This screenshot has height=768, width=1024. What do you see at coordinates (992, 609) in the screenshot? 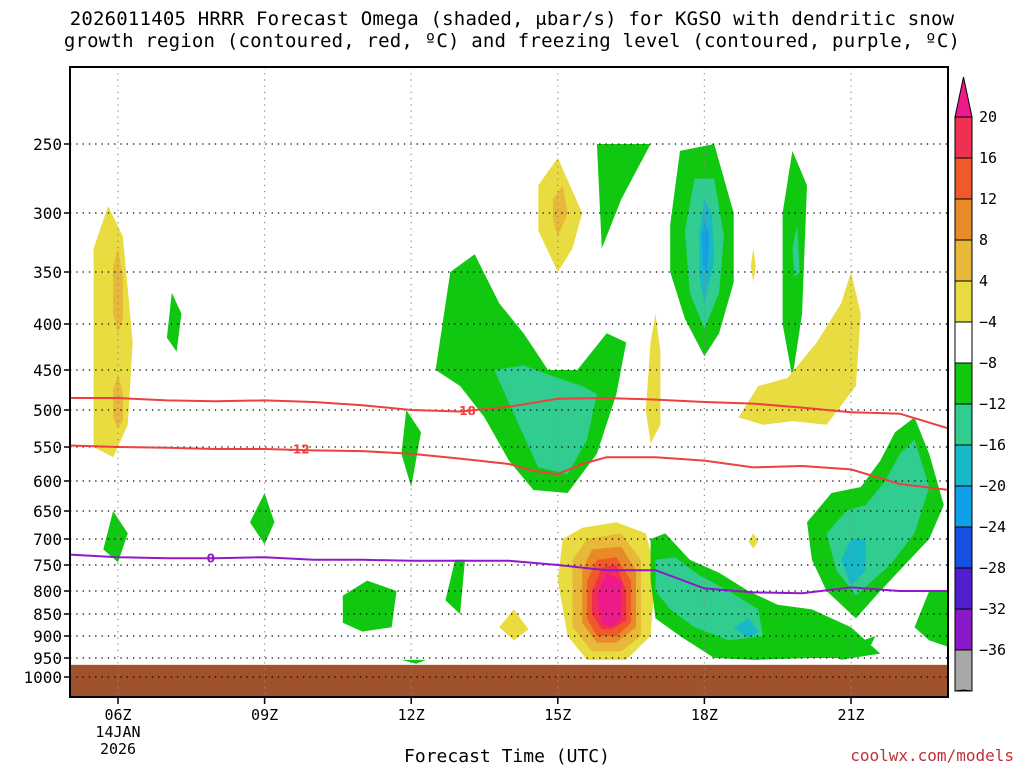
I see `colorbar-label: −32` at bounding box center [992, 609].